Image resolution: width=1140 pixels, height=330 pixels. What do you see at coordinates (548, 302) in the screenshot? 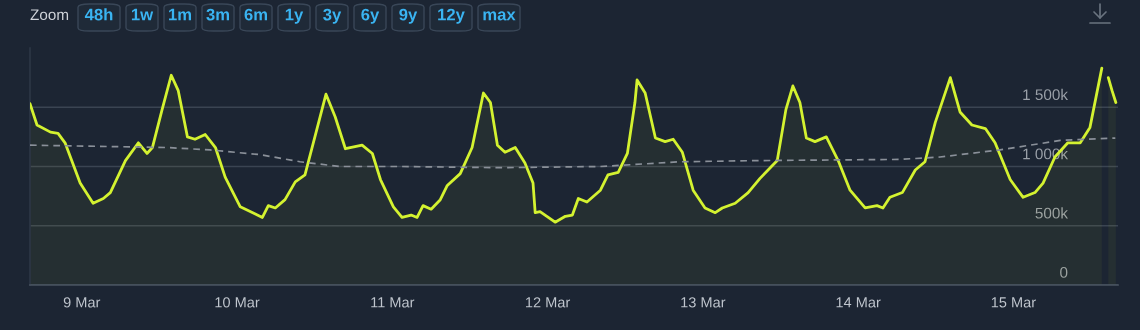
I see `x-tick-label: 12 Mar` at bounding box center [548, 302].